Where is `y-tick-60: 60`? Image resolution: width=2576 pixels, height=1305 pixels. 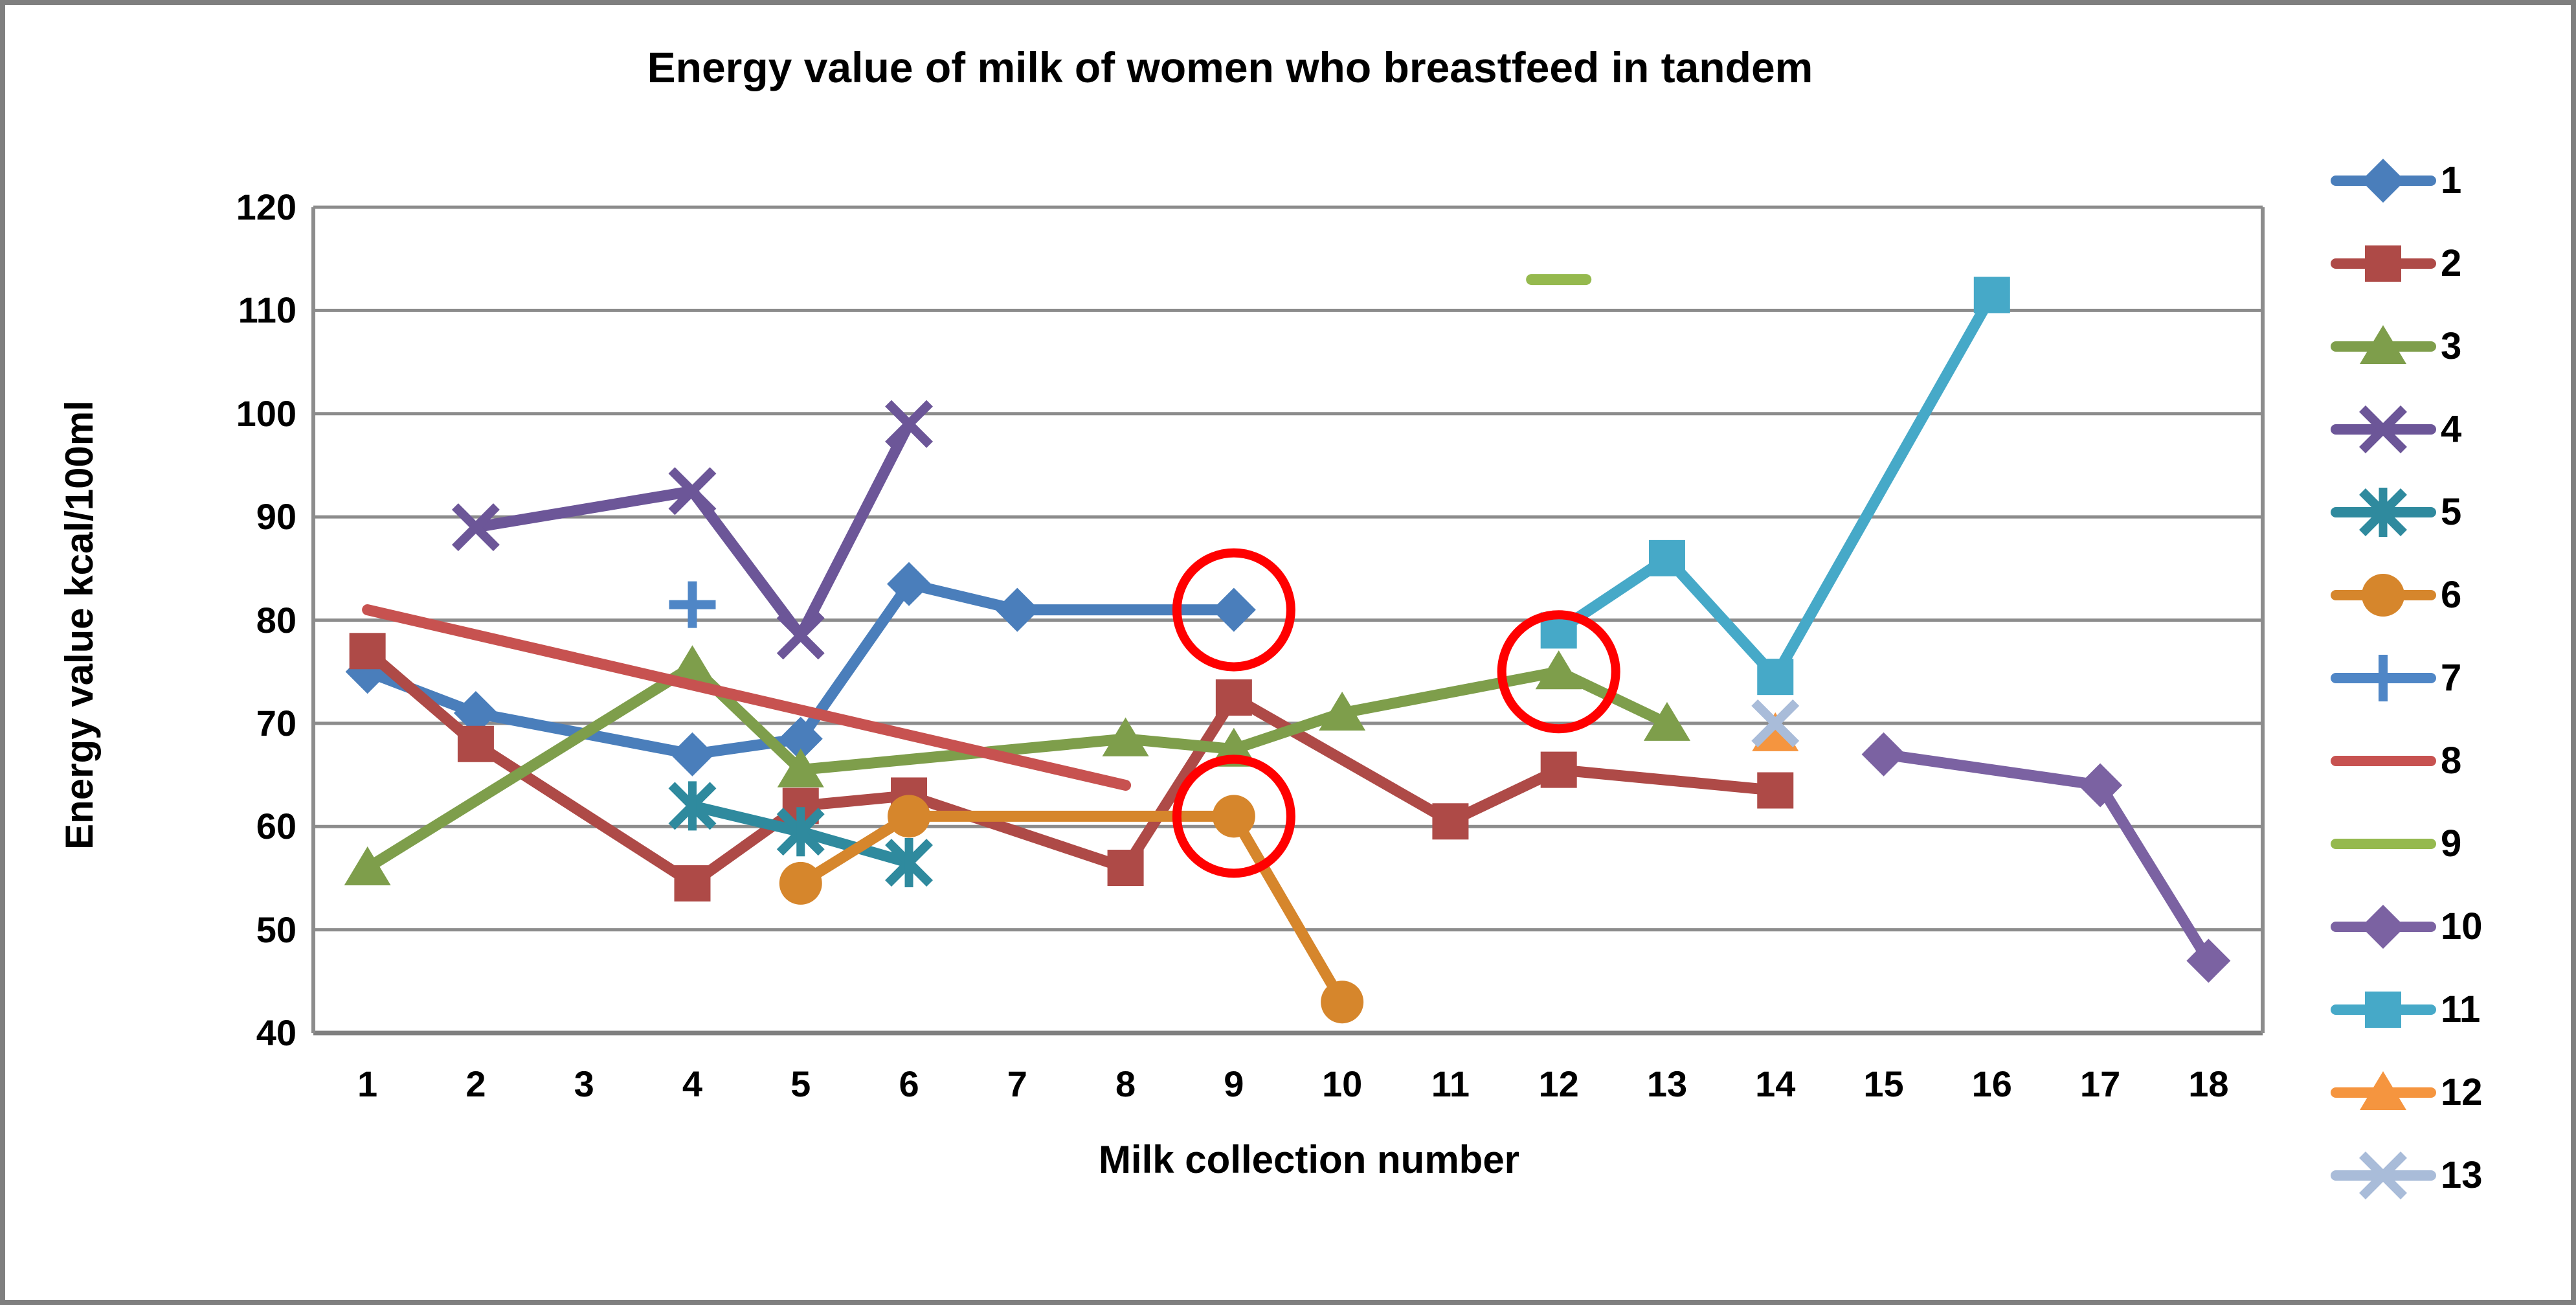
y-tick-60: 60 is located at coordinates (276, 826).